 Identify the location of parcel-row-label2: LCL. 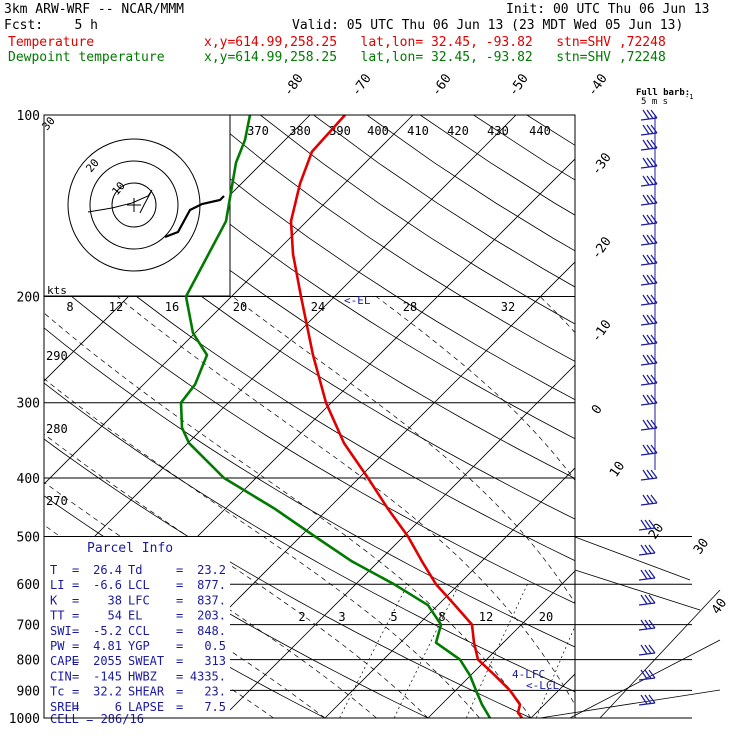
(139, 585).